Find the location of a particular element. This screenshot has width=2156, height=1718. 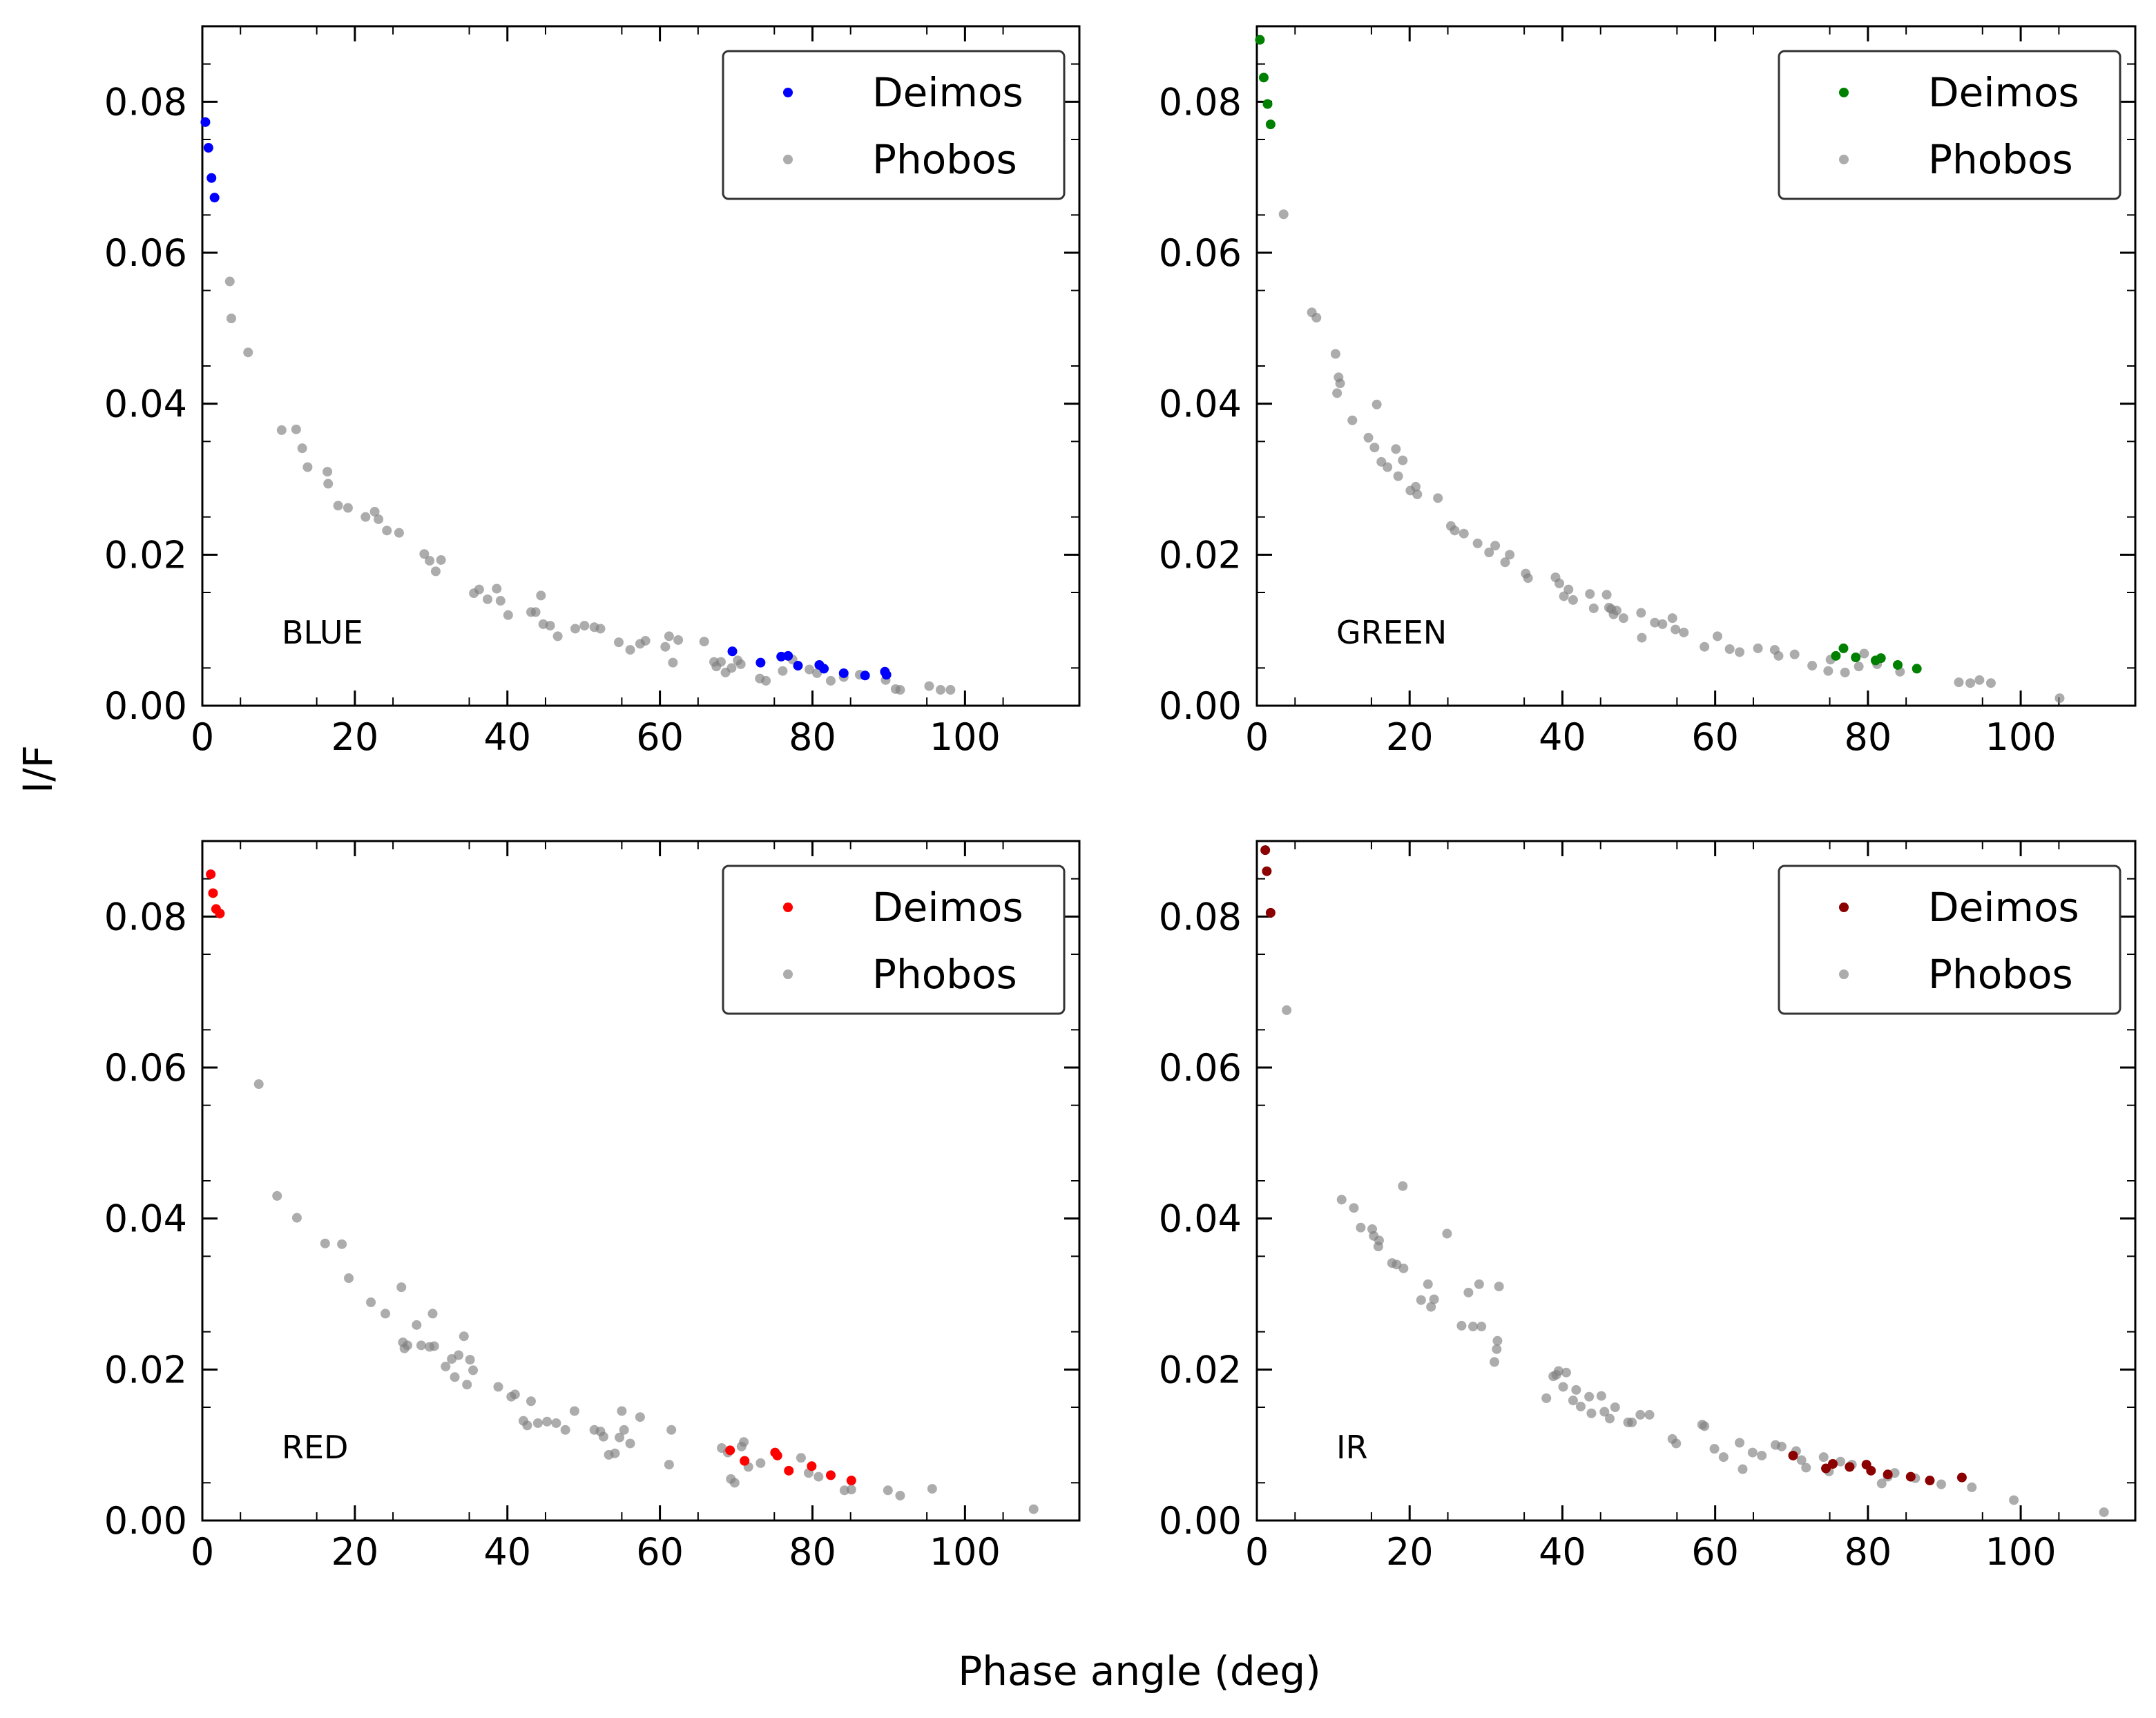

x-tick-label: 0 is located at coordinates (202, 737).